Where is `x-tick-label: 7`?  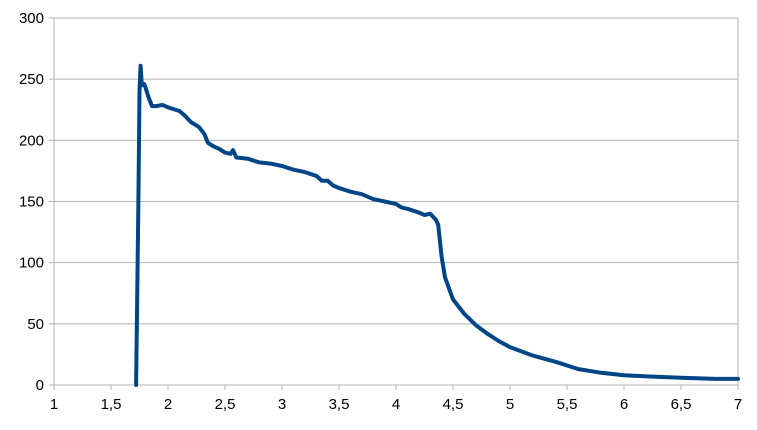
x-tick-label: 7 is located at coordinates (738, 404).